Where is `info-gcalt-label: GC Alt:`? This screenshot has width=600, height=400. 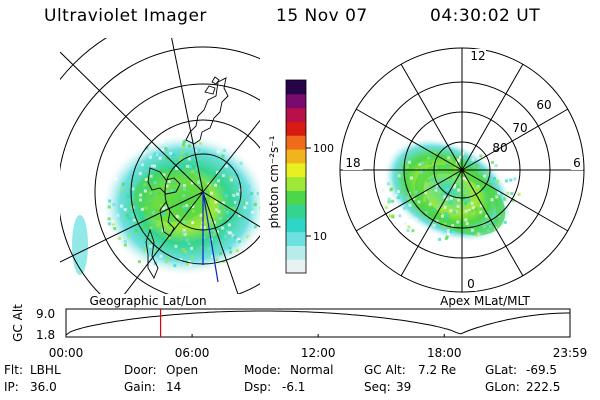
info-gcalt-label: GC Alt: is located at coordinates (385, 370).